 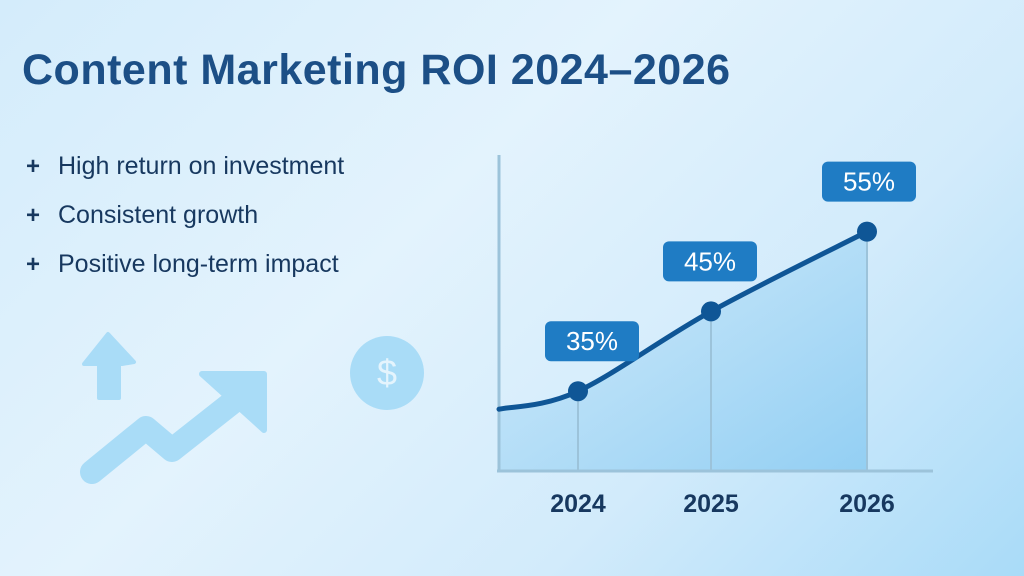 I want to click on data-label: 55%, so click(x=869, y=182).